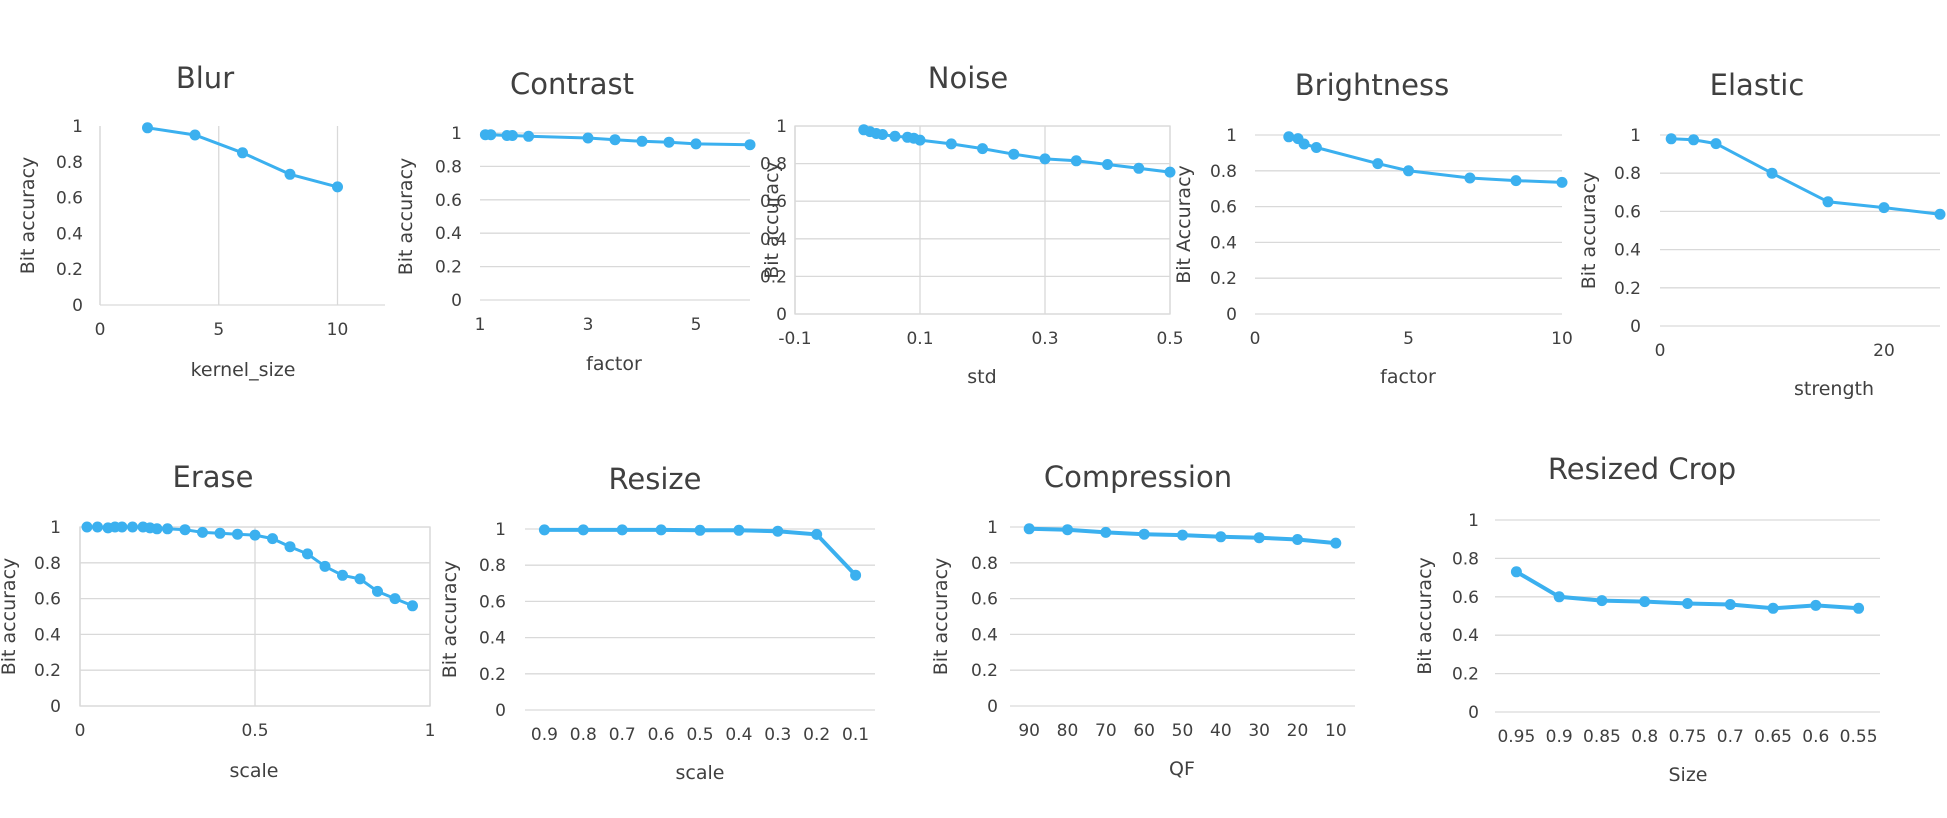 Image resolution: width=1947 pixels, height=818 pixels. What do you see at coordinates (1029, 731) in the screenshot?
I see `x-tick-label: 90` at bounding box center [1029, 731].